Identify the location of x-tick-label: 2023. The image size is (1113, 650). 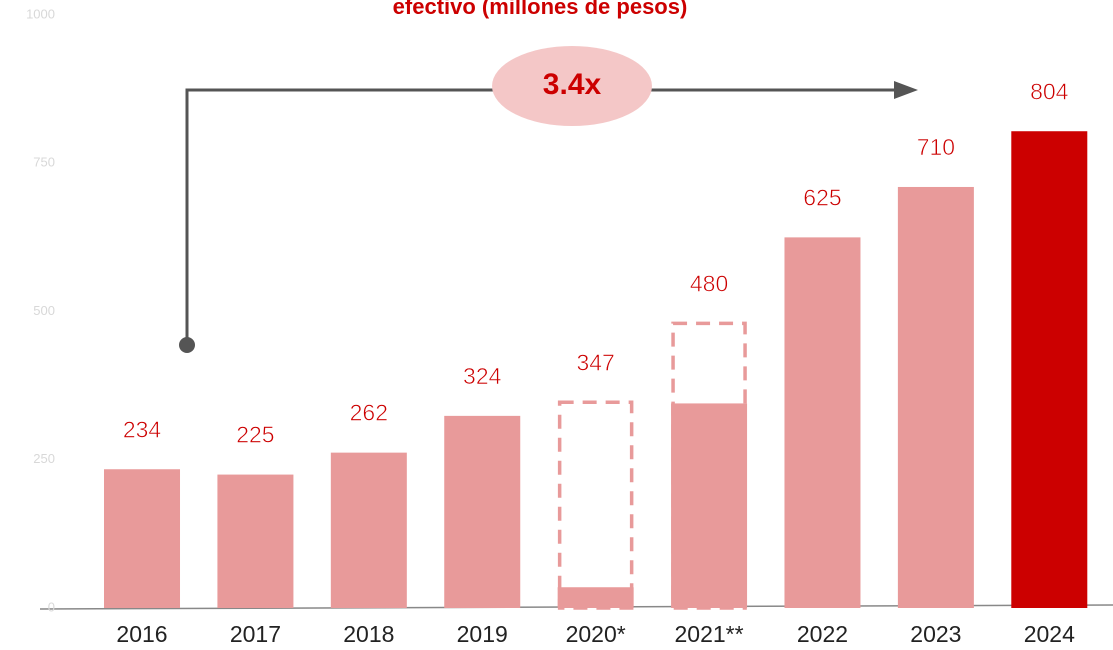
(935, 634).